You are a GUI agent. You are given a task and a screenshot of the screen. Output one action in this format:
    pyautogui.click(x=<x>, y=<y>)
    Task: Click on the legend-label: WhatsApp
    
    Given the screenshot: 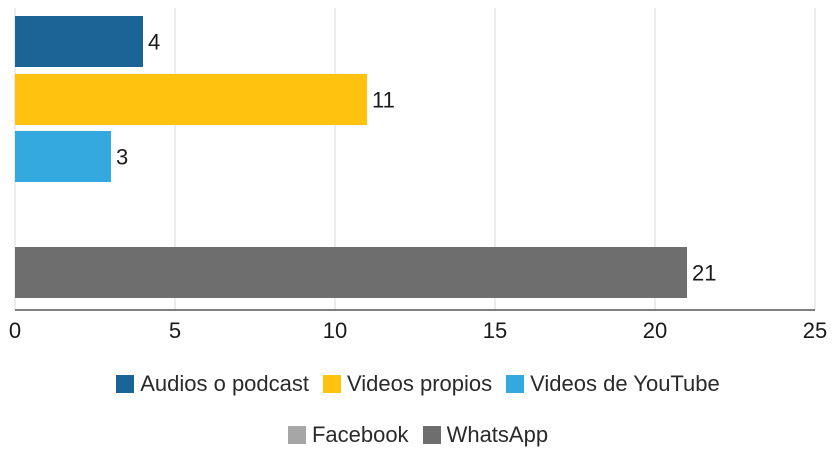 What is the action you would take?
    pyautogui.click(x=497, y=434)
    